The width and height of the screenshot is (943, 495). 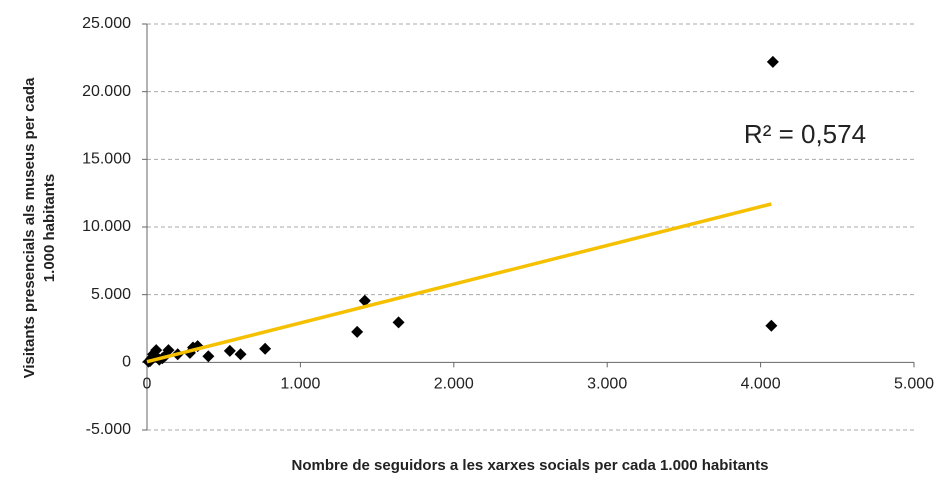 I want to click on y-tick-label: 15.000, so click(x=106, y=159).